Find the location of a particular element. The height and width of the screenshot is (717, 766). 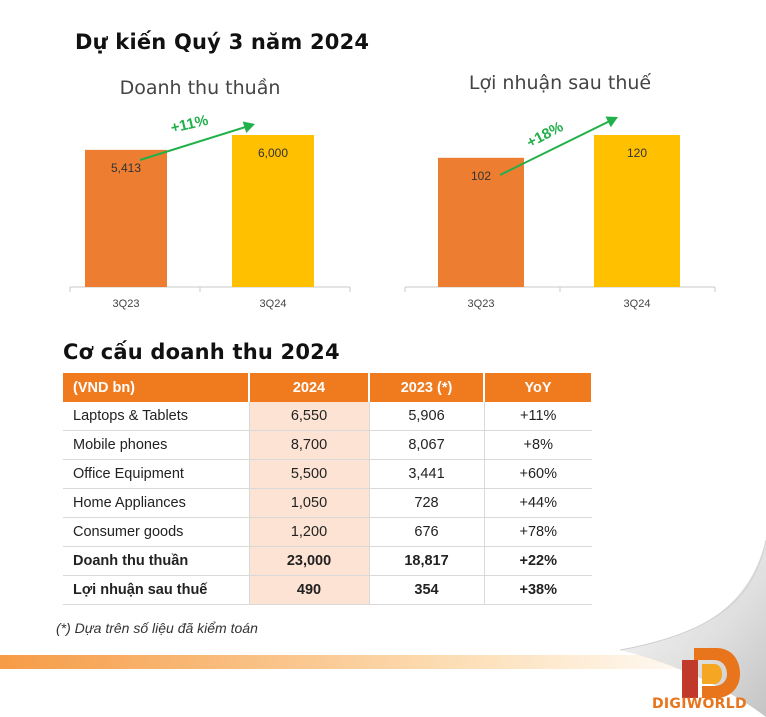

value-yoy: +78% is located at coordinates (538, 532).